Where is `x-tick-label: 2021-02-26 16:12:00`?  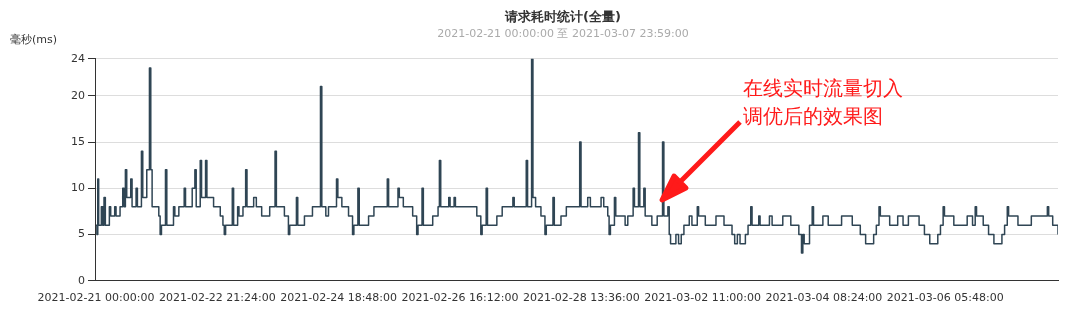 x-tick-label: 2021-02-26 16:12:00 is located at coordinates (460, 298).